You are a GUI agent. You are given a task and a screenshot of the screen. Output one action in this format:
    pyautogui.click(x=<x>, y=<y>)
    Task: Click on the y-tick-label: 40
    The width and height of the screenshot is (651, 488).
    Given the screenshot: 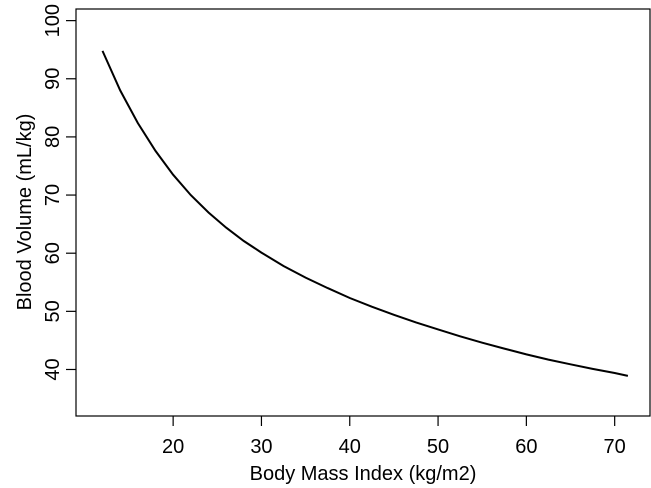 What is the action you would take?
    pyautogui.click(x=53, y=369)
    